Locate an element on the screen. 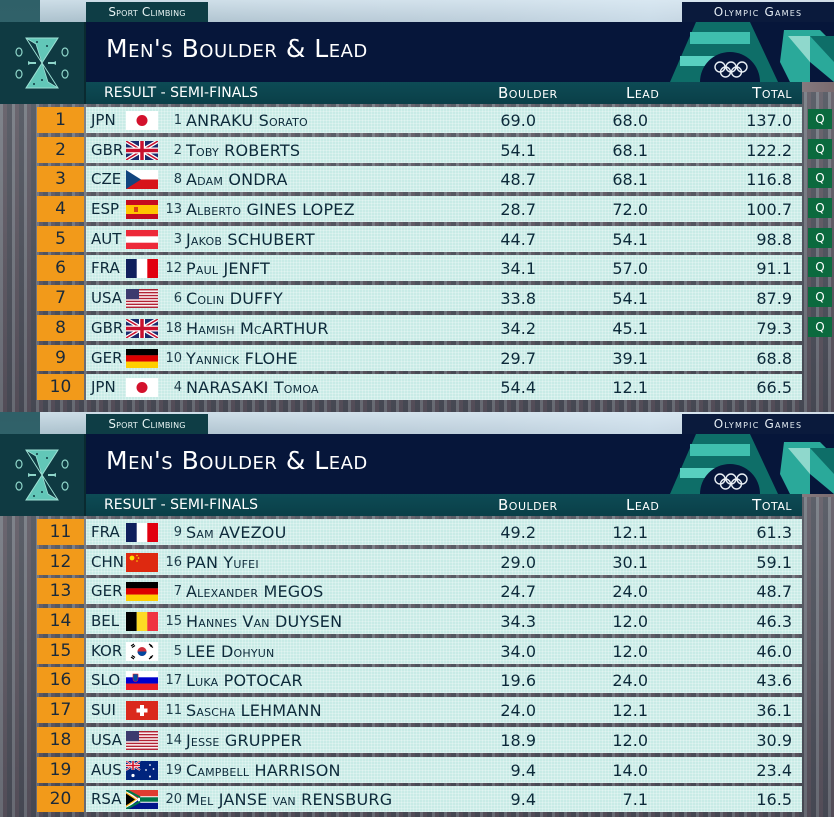 This screenshot has width=834, height=817. lead-score: 68.0 is located at coordinates (630, 120).